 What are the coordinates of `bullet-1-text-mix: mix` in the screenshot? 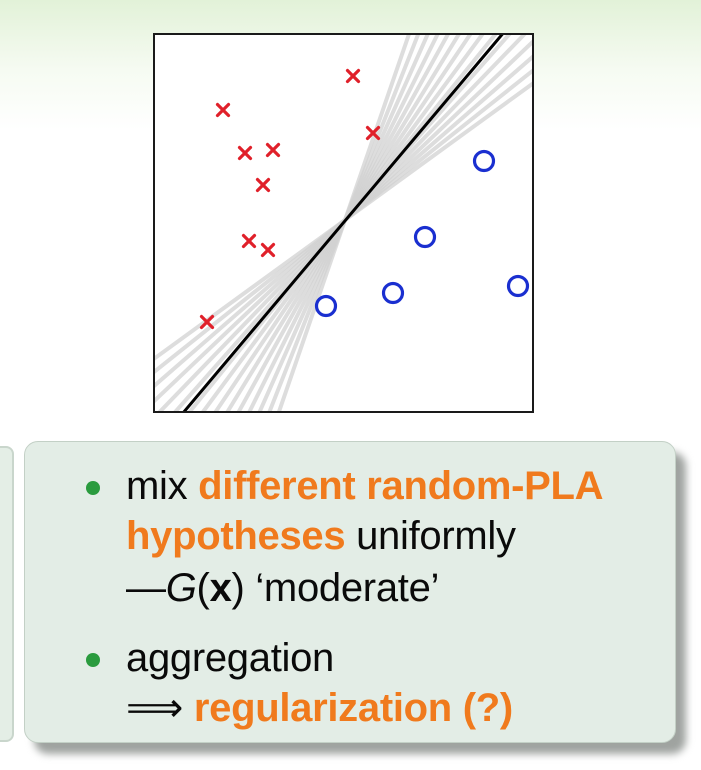 It's located at (162, 486).